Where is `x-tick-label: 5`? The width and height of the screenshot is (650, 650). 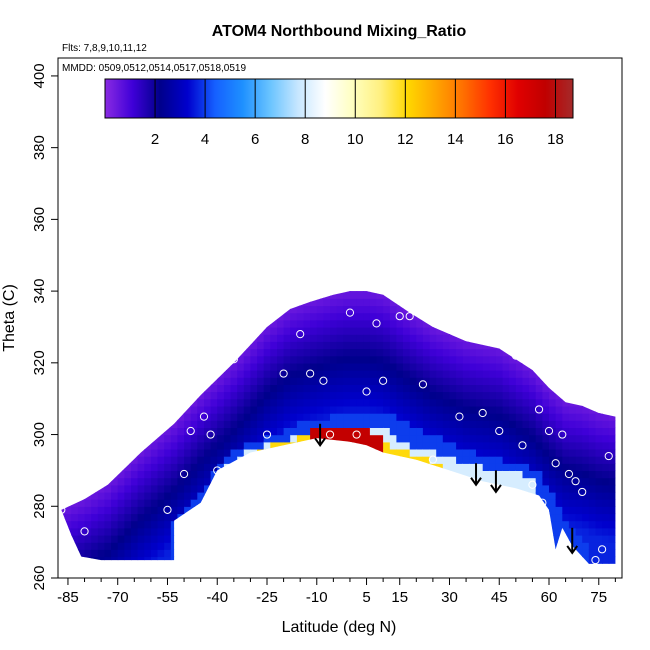
x-tick-label: 5 is located at coordinates (366, 597).